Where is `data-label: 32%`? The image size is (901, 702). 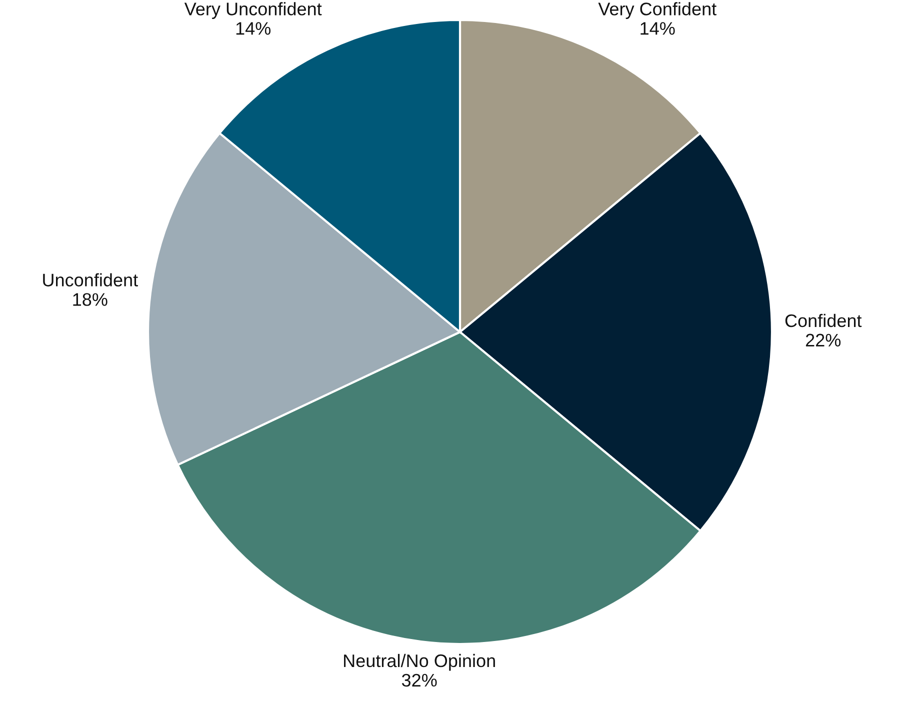 data-label: 32% is located at coordinates (419, 680).